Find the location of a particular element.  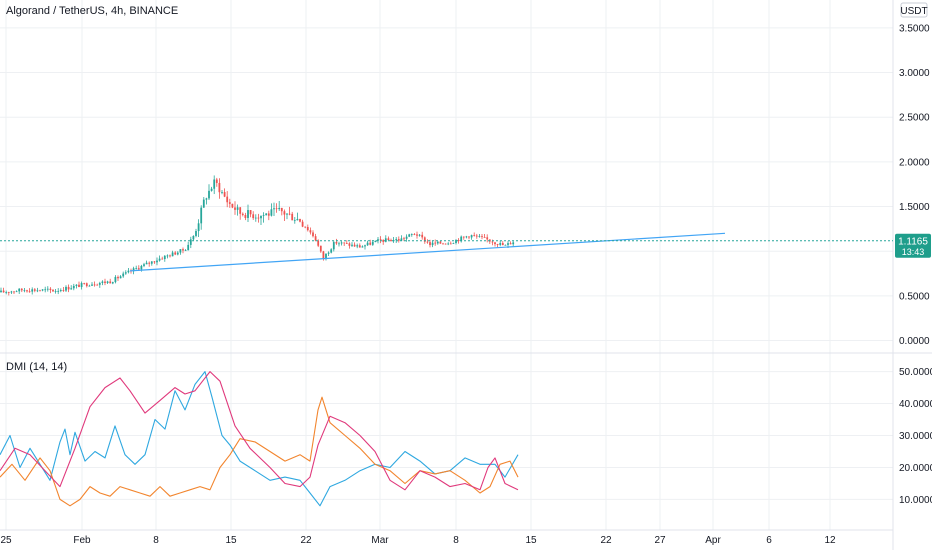

symbol-title: Algorand / TetherUS, 4h, BINANCE is located at coordinates (92, 11).